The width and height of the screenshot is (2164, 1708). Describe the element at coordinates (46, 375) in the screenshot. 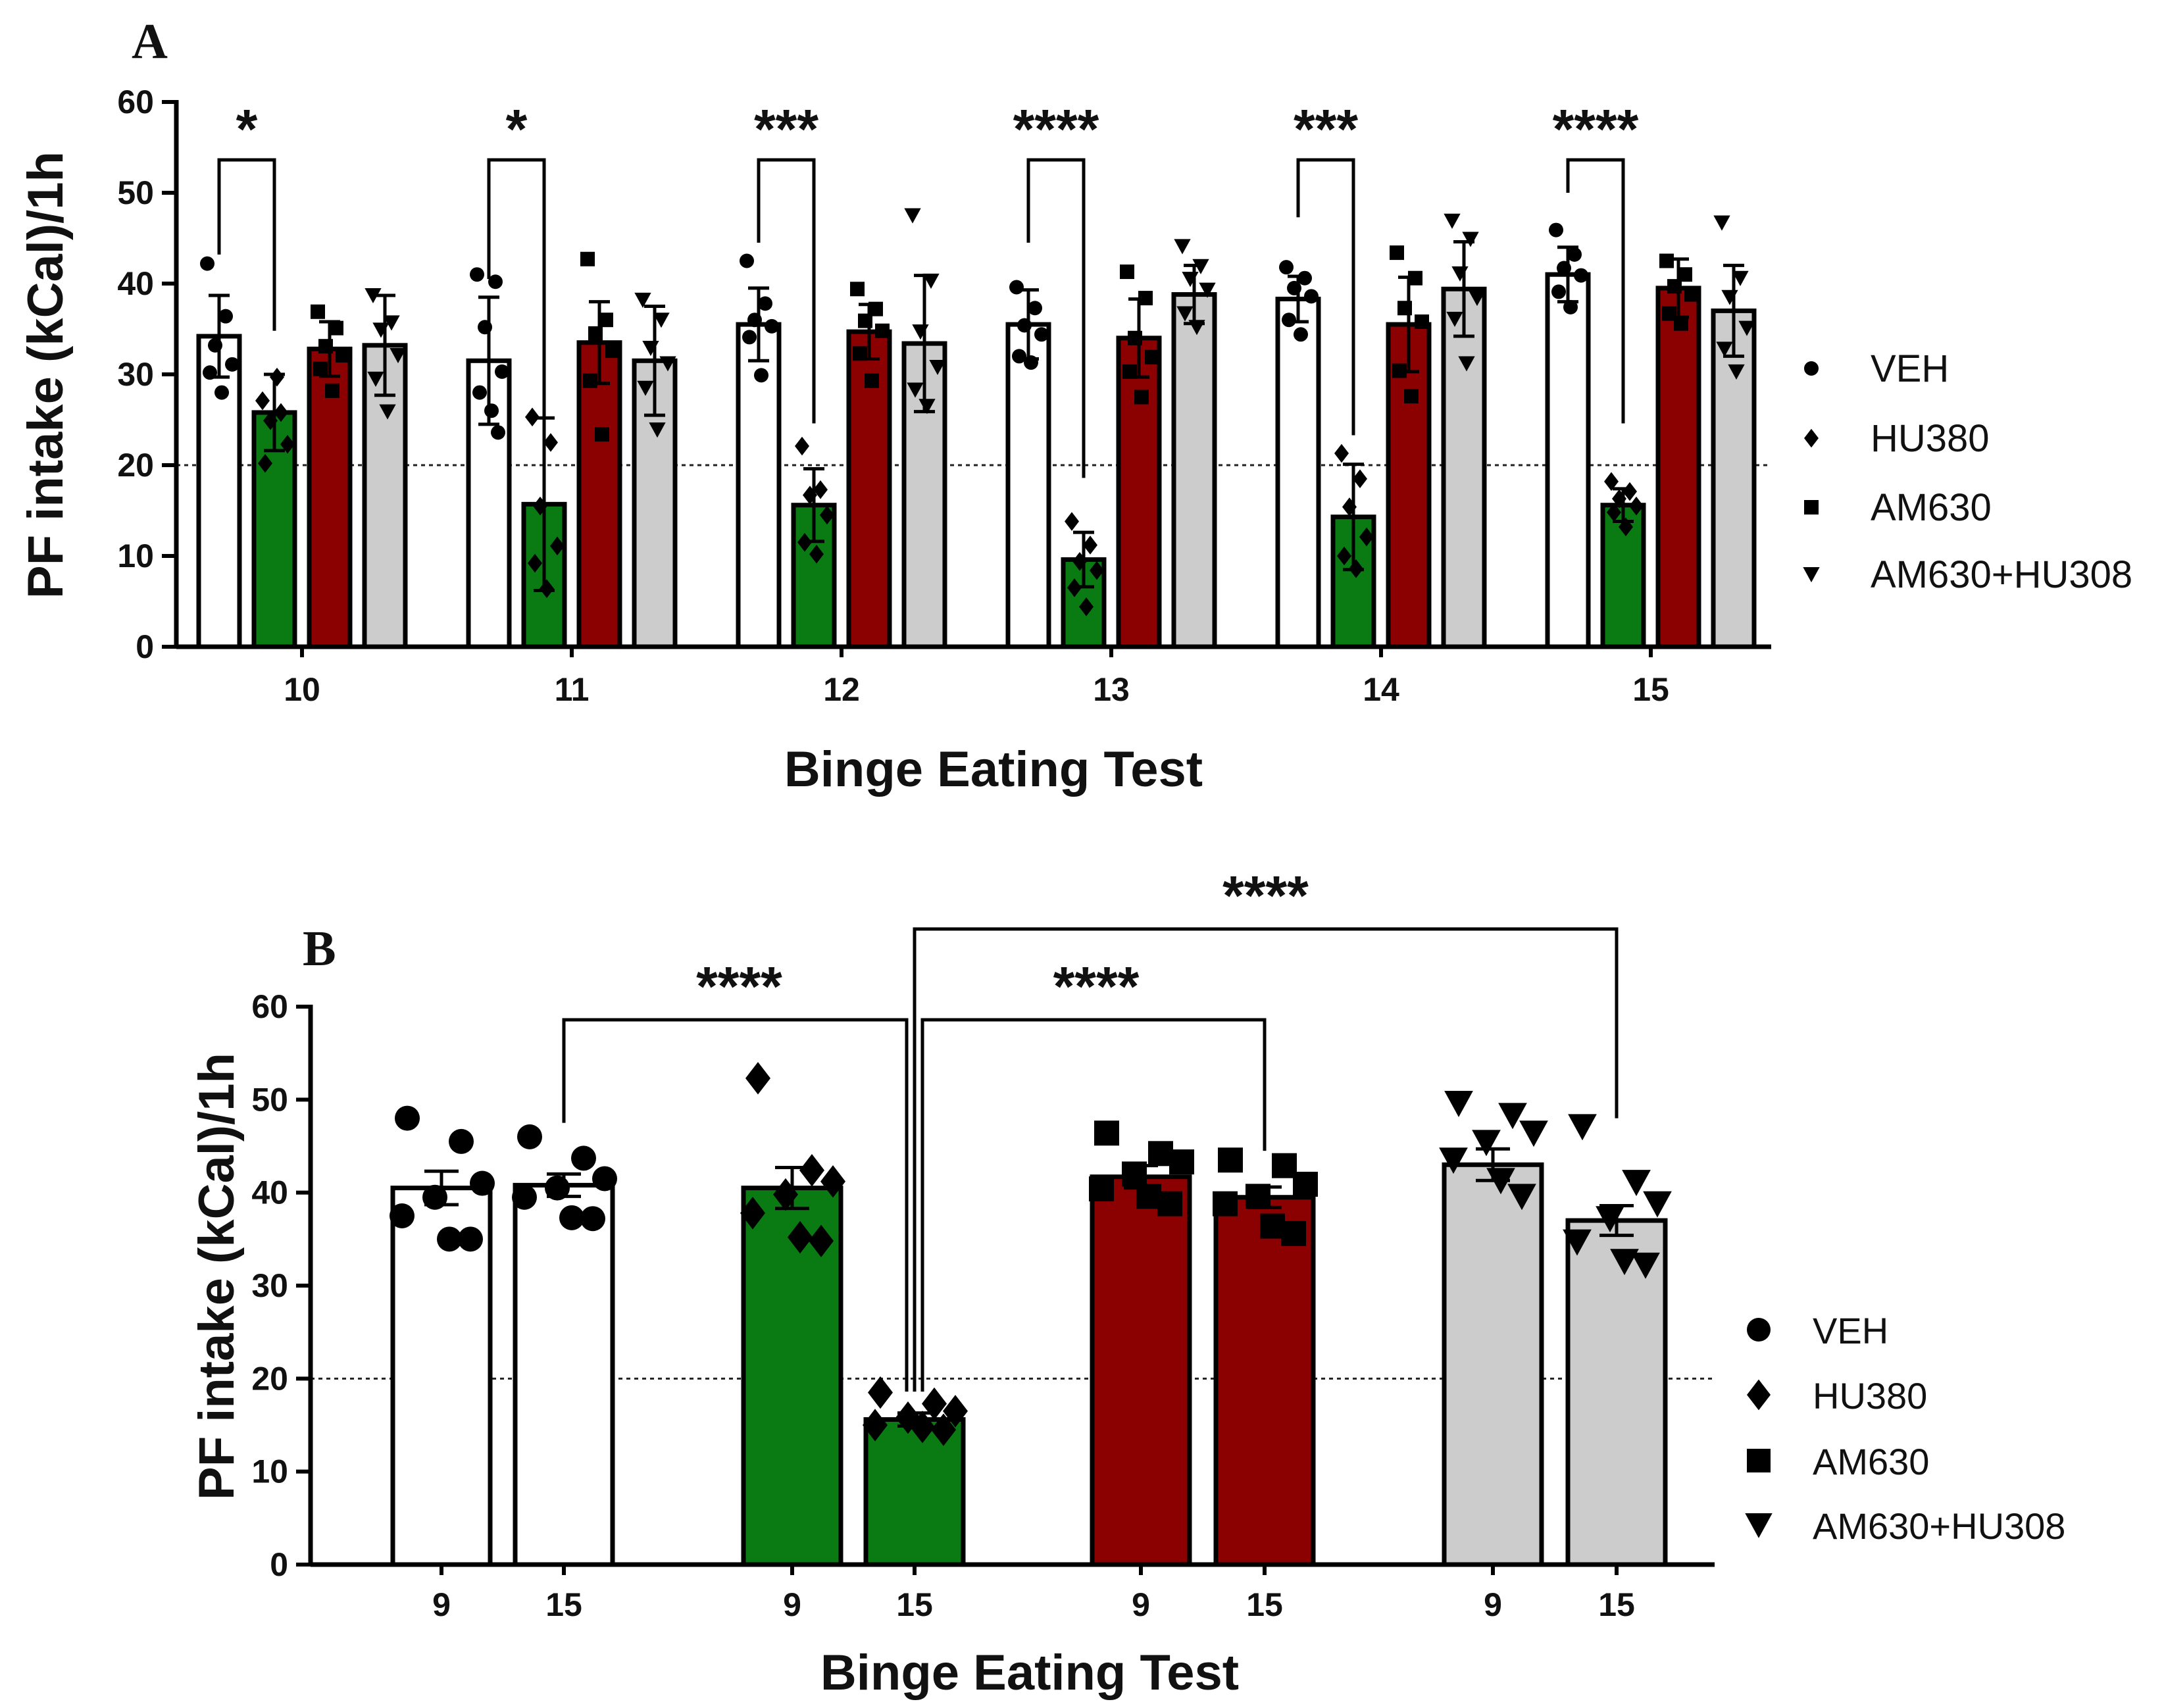

I see `y-axis-label: PF intake (kCal)/1h` at that location.